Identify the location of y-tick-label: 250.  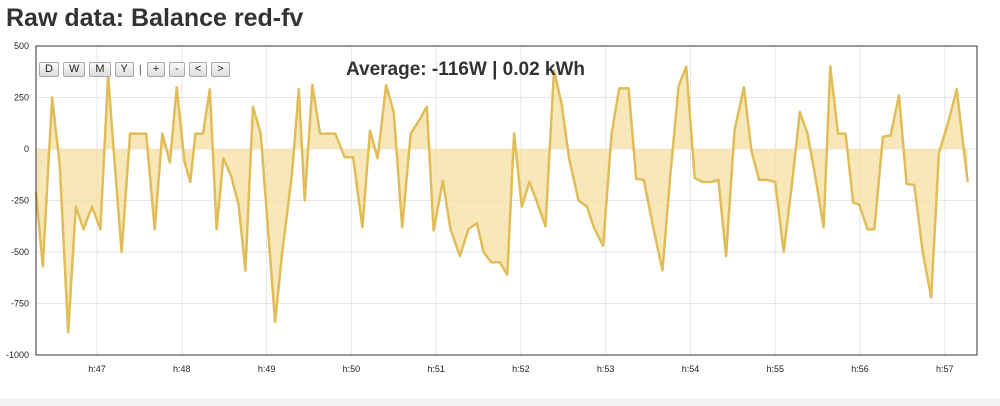
(21, 98).